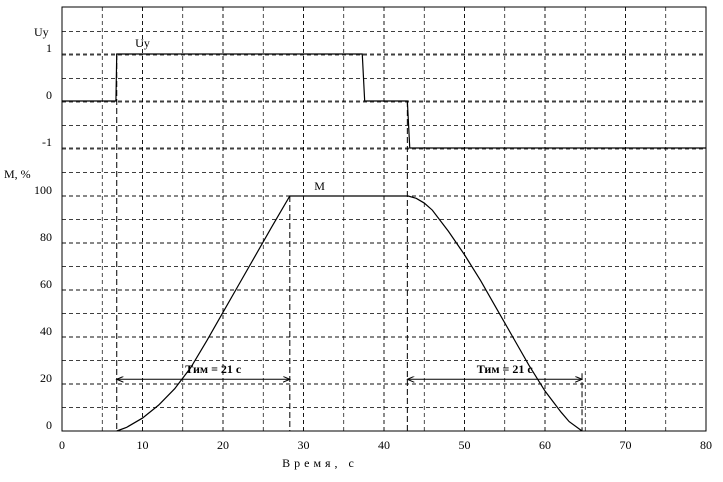 The height and width of the screenshot is (482, 723). What do you see at coordinates (223, 445) in the screenshot?
I see `x-tick-label: 20` at bounding box center [223, 445].